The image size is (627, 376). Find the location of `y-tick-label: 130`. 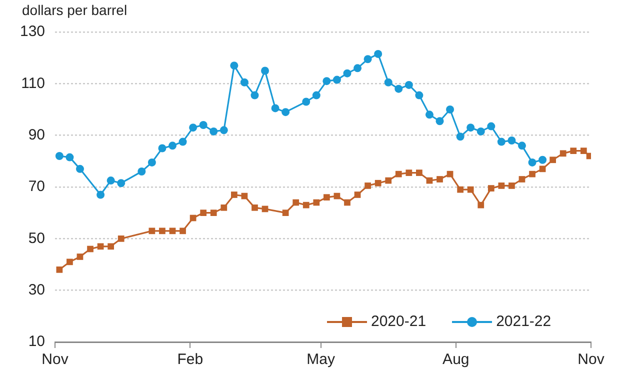

y-tick-label: 130 is located at coordinates (33, 31).